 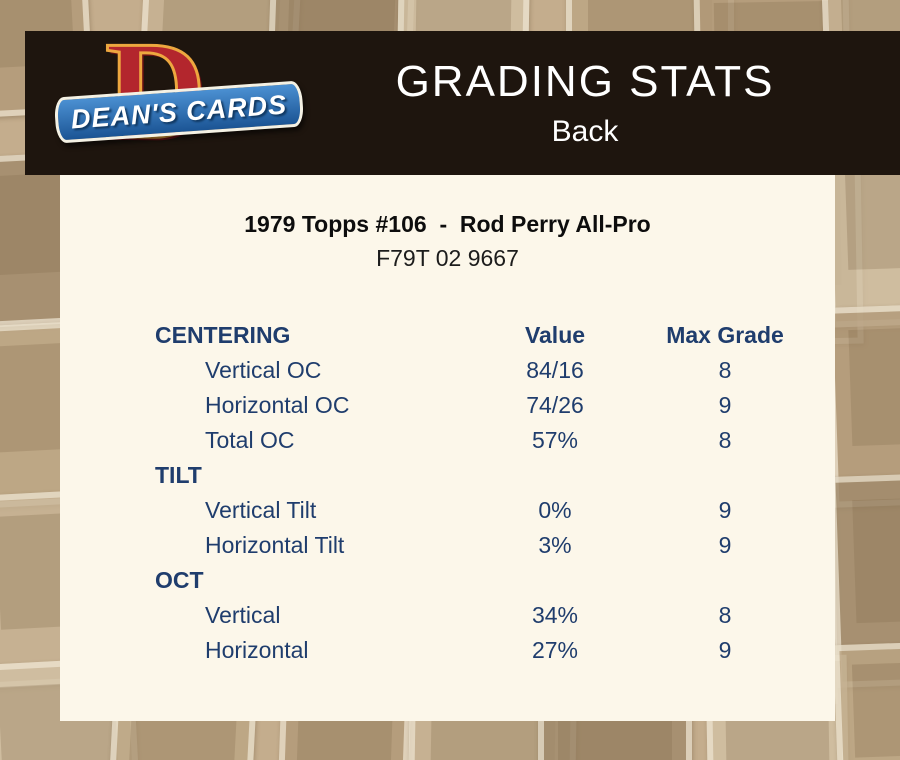 What do you see at coordinates (495, 440) in the screenshot?
I see `table-row: Total OC 57% 8` at bounding box center [495, 440].